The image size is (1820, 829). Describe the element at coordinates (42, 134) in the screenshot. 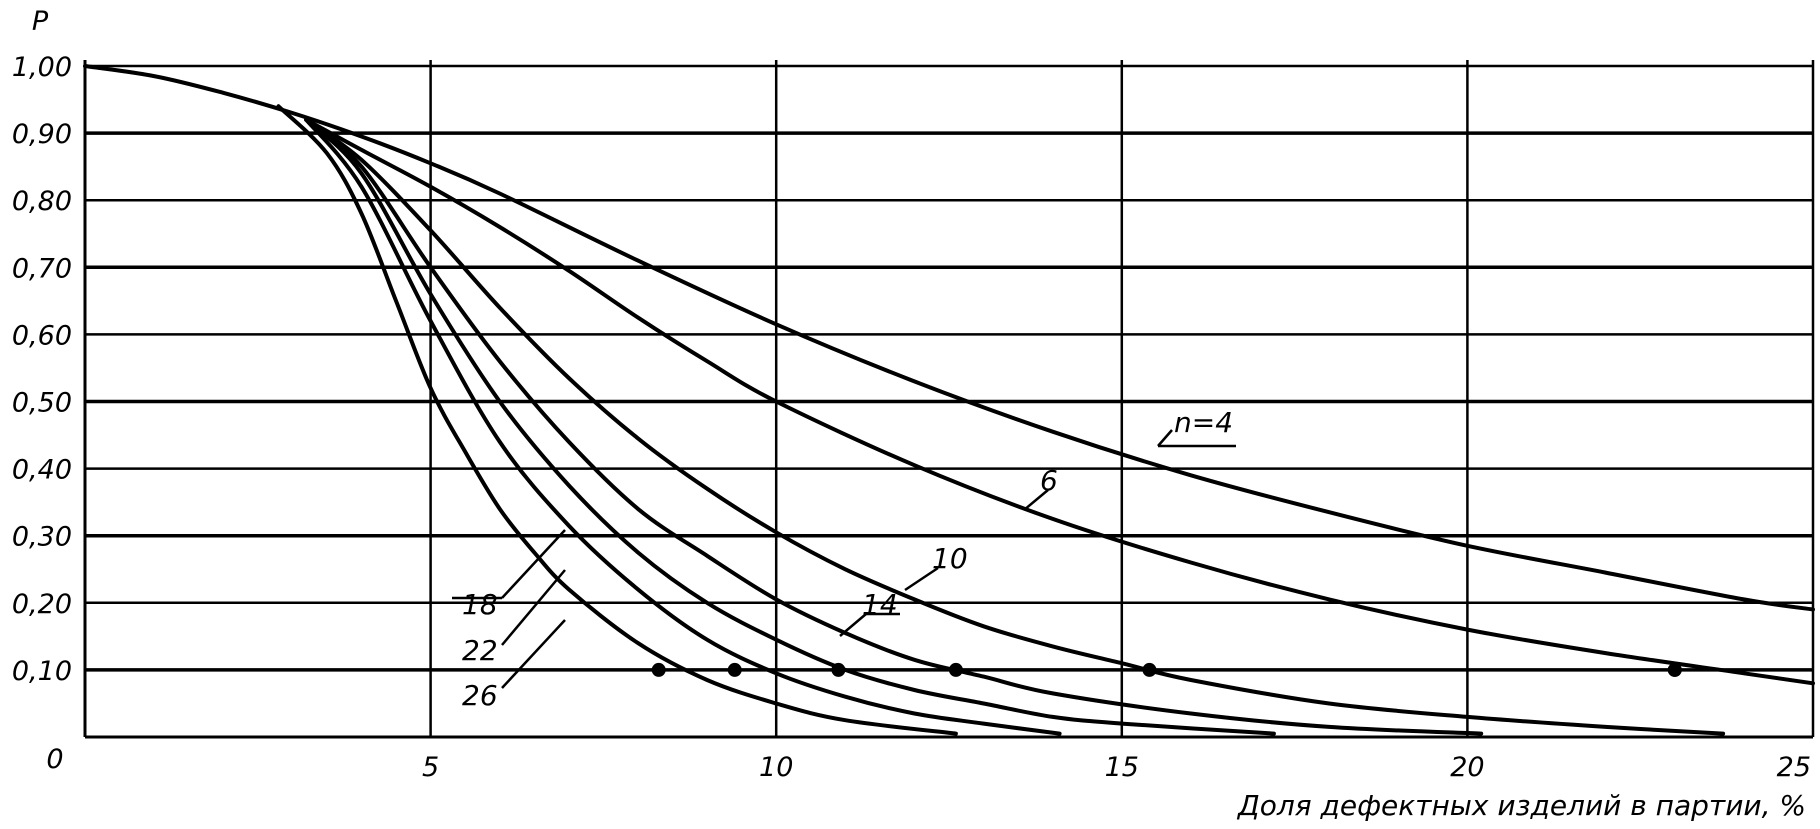

I see `y-tick-label-9: 0,90` at that location.